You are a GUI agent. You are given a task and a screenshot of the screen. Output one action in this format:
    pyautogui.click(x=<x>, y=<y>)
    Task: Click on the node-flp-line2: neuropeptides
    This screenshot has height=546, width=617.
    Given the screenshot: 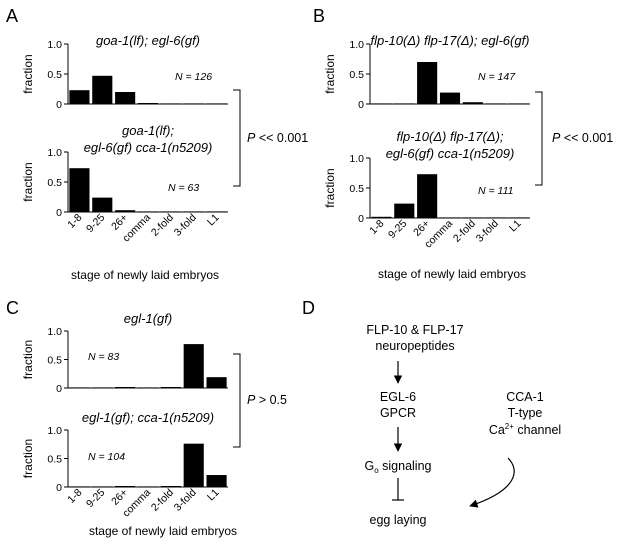 What is the action you would take?
    pyautogui.click(x=414, y=346)
    